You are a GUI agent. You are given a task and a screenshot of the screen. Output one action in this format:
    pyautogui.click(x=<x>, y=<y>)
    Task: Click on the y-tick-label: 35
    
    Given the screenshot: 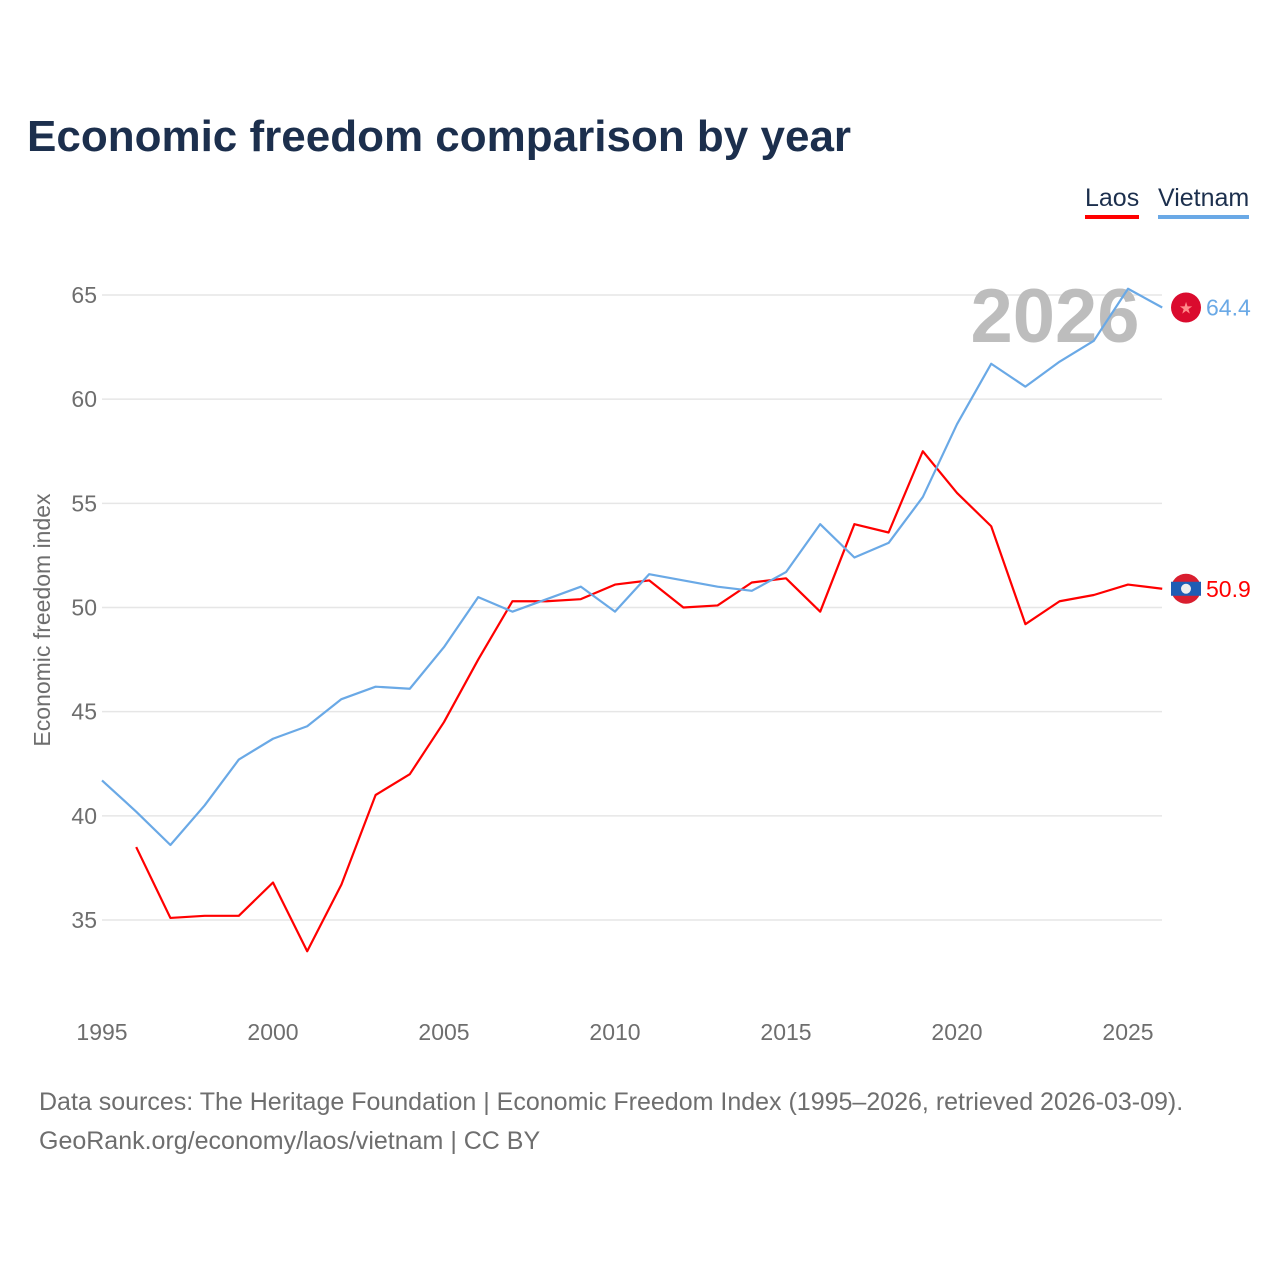 What is the action you would take?
    pyautogui.click(x=84, y=920)
    